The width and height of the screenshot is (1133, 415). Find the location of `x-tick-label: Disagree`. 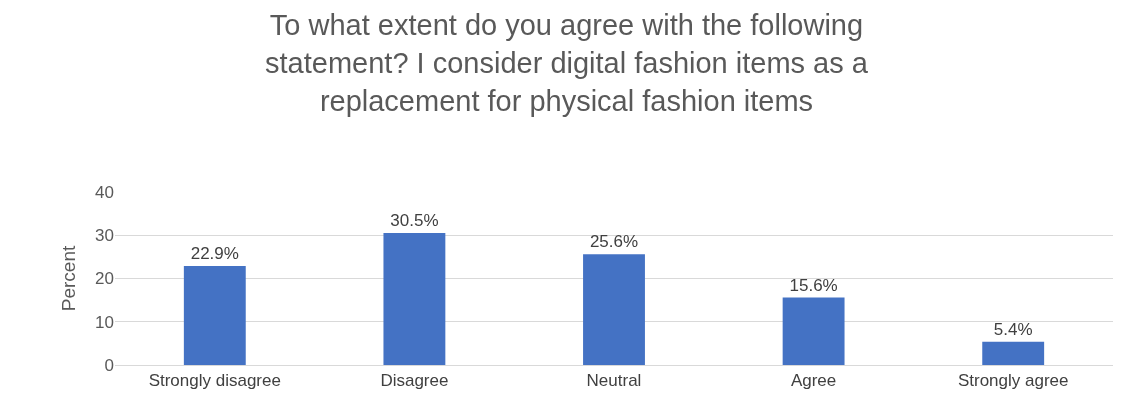

x-tick-label: Disagree is located at coordinates (414, 381).